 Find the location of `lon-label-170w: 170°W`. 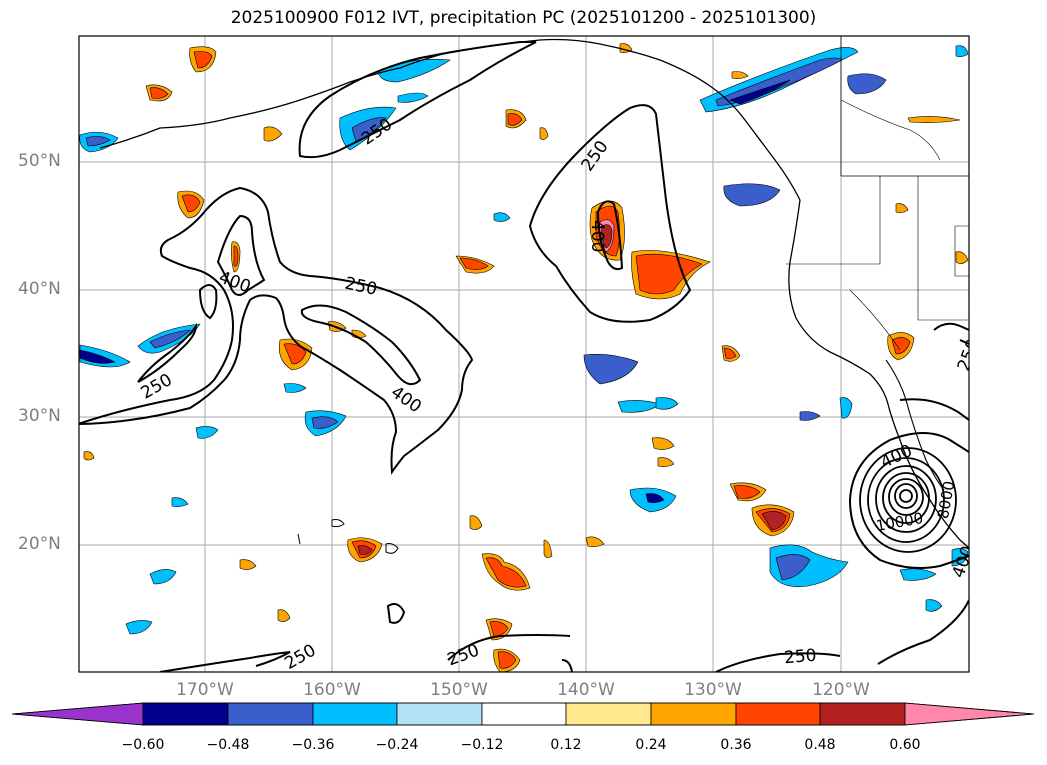

lon-label-170w: 170°W is located at coordinates (205, 690).